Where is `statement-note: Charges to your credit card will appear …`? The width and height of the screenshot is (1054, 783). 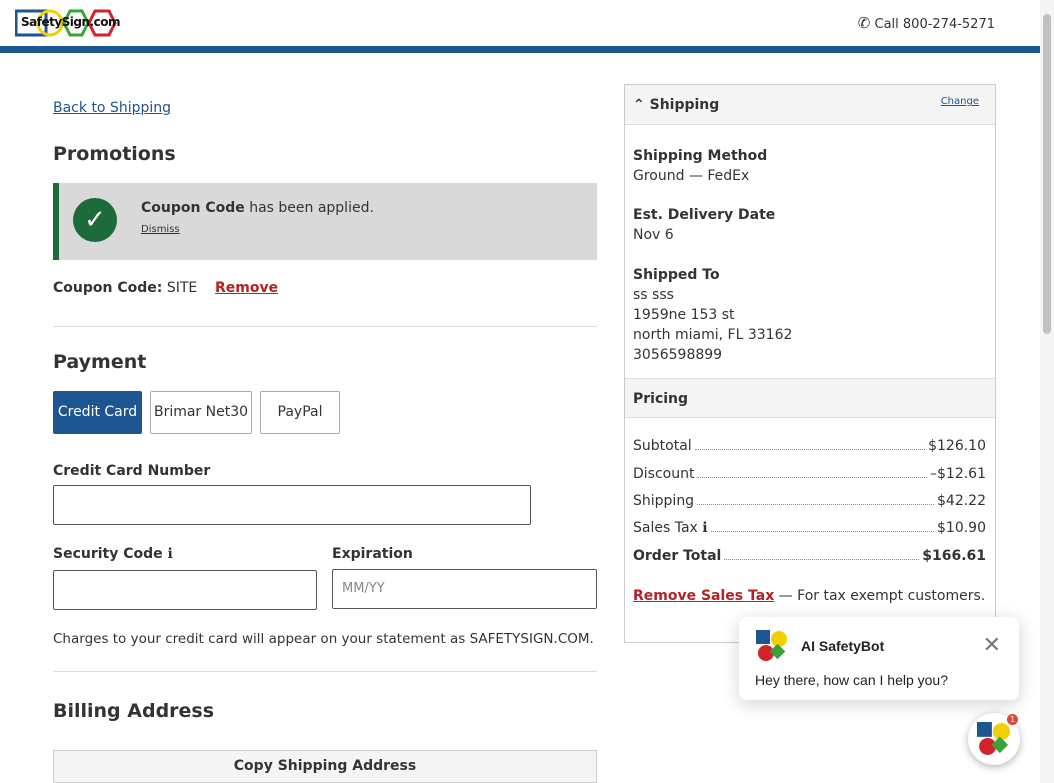 statement-note: Charges to your credit card will appear … is located at coordinates (323, 639).